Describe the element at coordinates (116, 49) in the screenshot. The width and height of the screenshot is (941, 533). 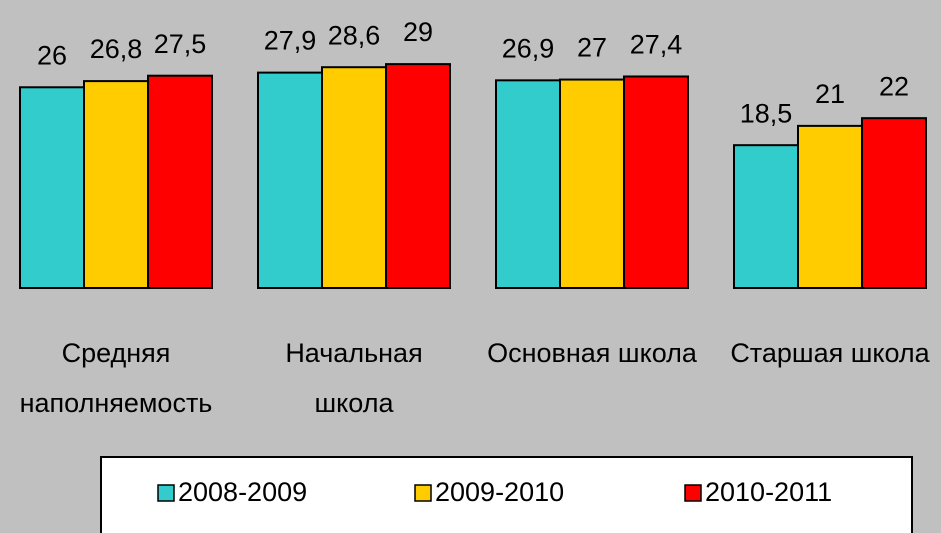
I see `data-label: 26,8` at that location.